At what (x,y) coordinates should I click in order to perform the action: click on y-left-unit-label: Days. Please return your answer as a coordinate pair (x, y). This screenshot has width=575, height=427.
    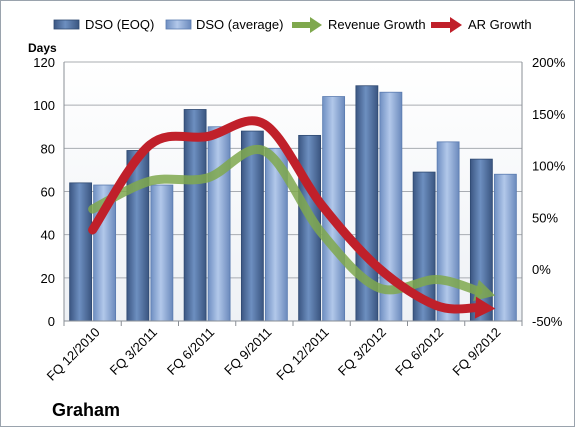
    Looking at the image, I should click on (42, 48).